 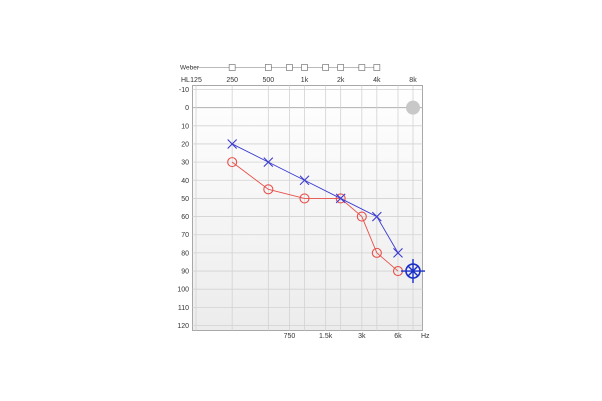 I want to click on y-tick-label: 0, so click(x=187, y=108).